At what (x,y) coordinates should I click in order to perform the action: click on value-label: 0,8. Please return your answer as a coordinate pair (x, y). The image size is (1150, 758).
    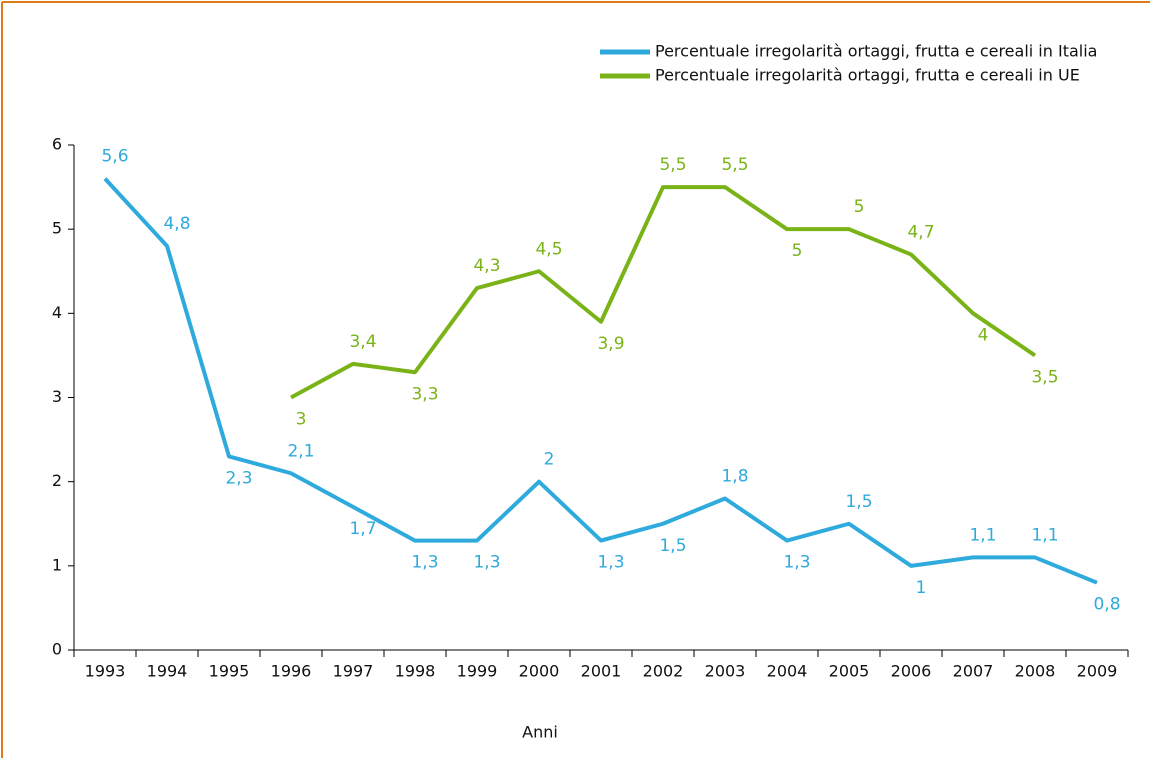
    Looking at the image, I should click on (1106, 605).